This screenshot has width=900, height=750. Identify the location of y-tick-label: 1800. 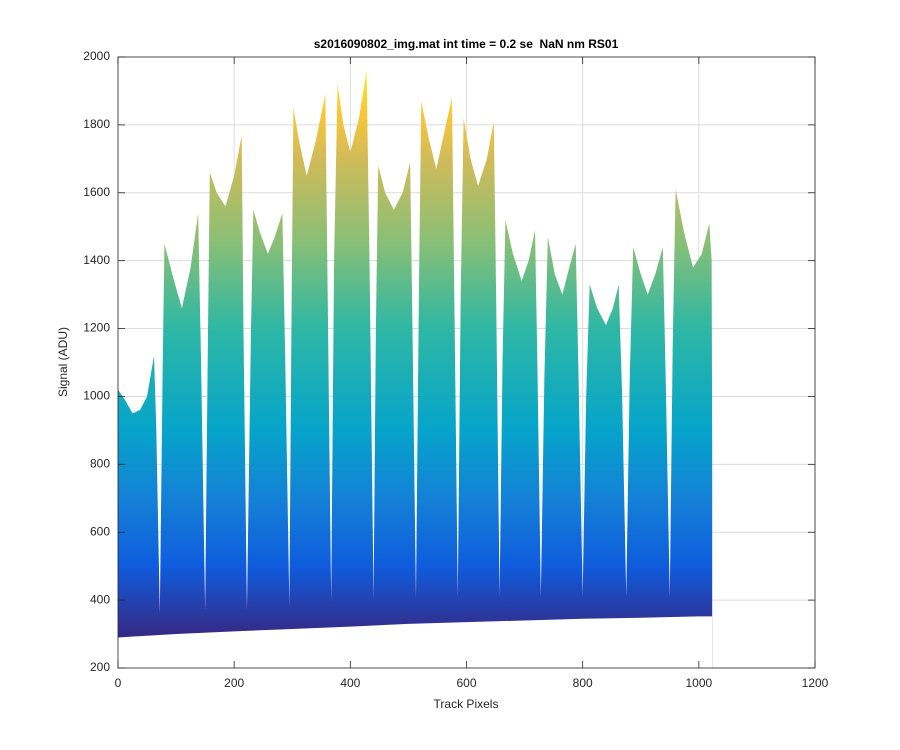
(96, 124).